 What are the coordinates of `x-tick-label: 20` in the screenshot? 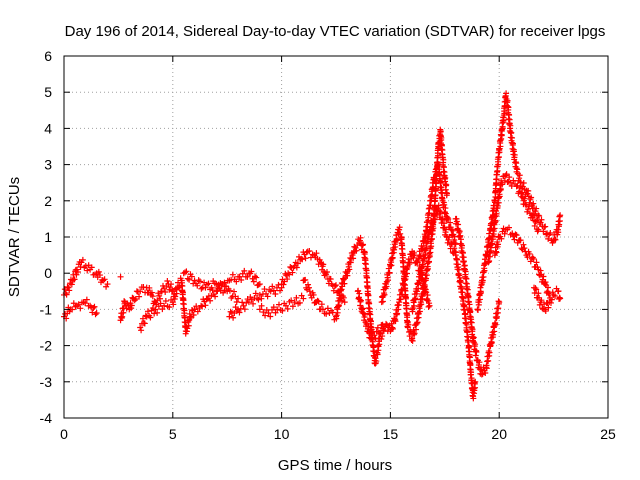 It's located at (499, 434).